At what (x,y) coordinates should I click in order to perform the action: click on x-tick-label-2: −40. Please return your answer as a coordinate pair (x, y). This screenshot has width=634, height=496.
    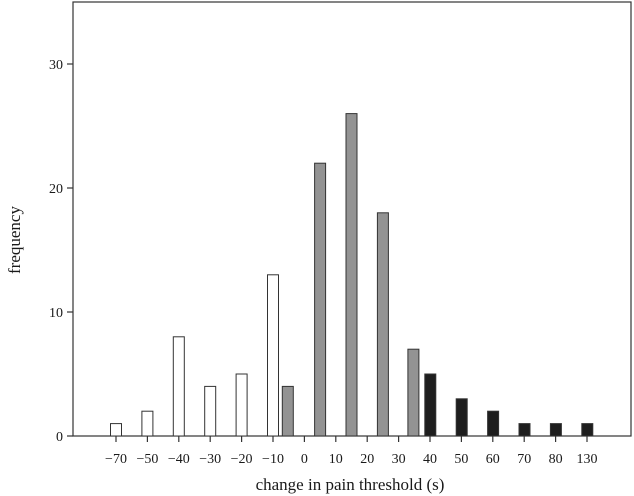
    Looking at the image, I should click on (179, 459).